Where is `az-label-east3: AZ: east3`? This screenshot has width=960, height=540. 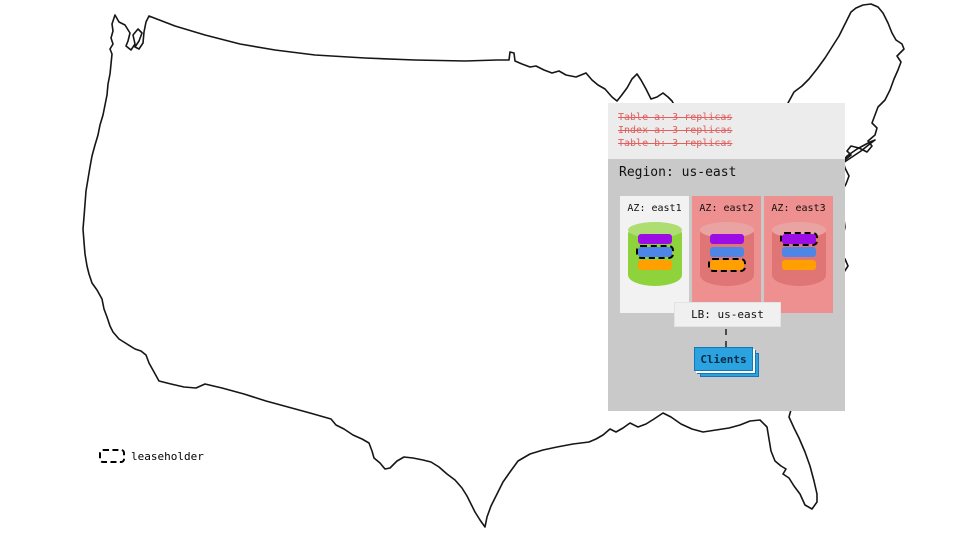 az-label-east3: AZ: east3 is located at coordinates (798, 208).